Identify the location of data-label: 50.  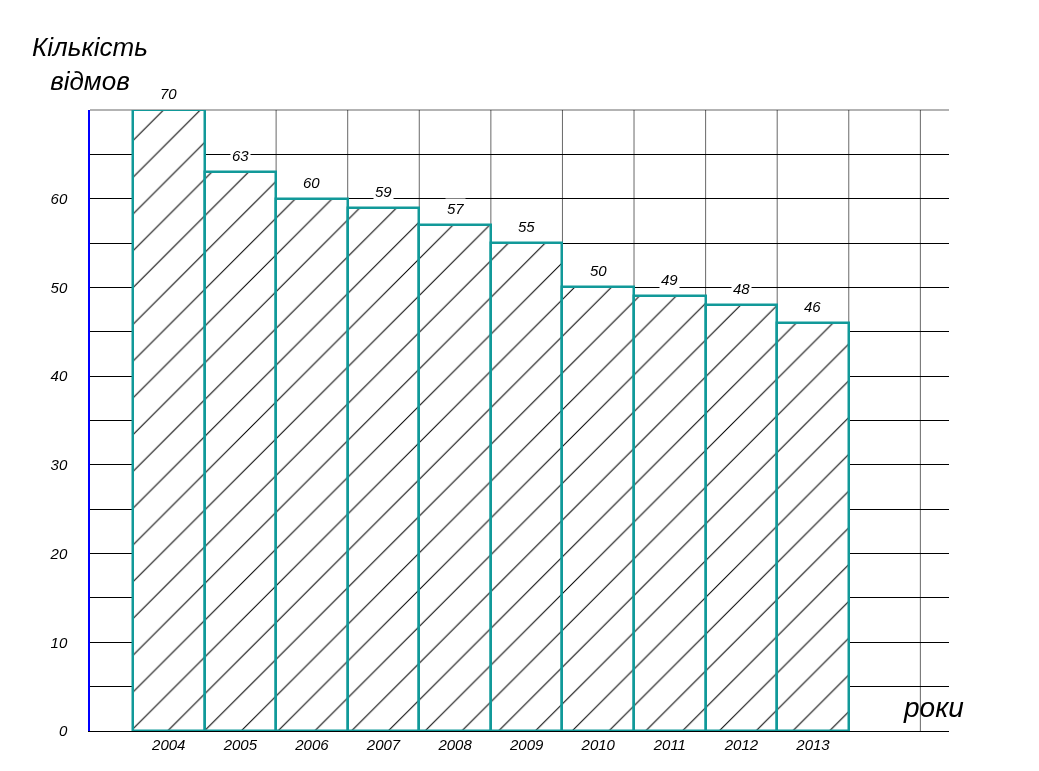
(599, 270).